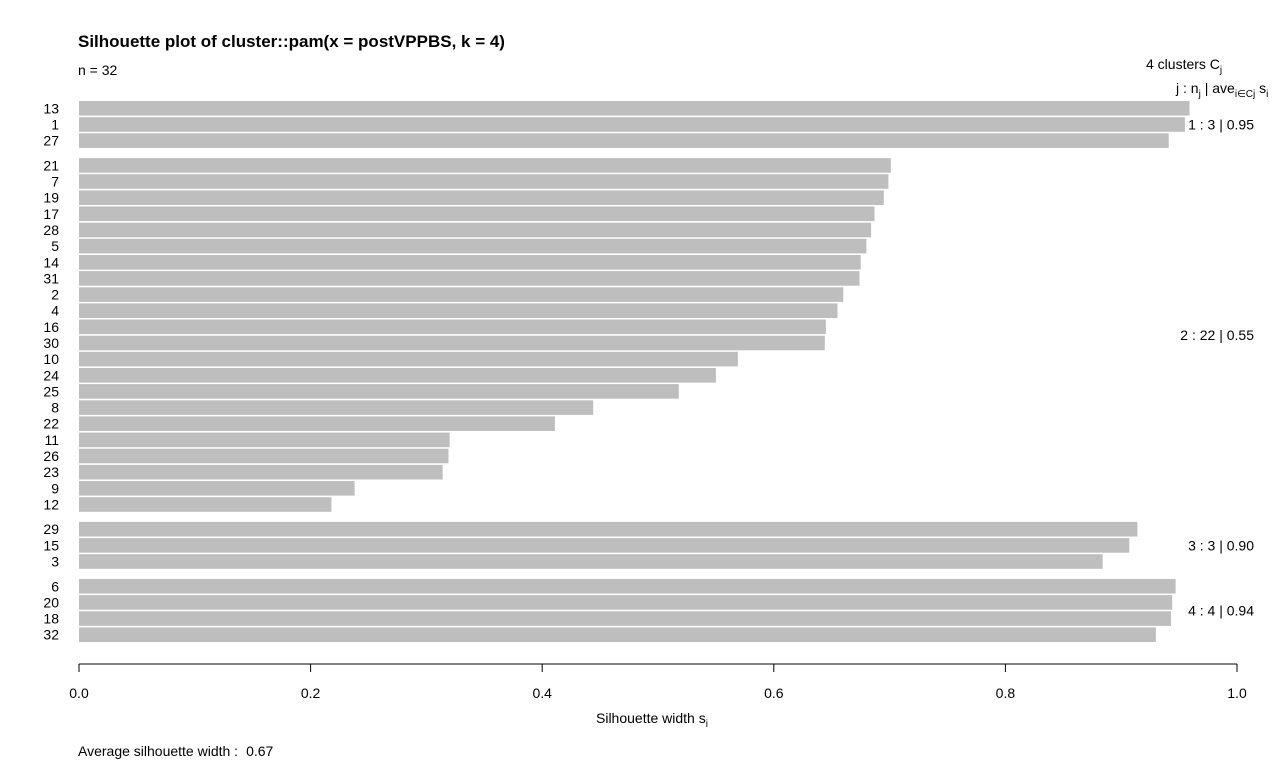 The width and height of the screenshot is (1278, 762). Describe the element at coordinates (55, 311) in the screenshot. I see `row-label-4: 4` at that location.